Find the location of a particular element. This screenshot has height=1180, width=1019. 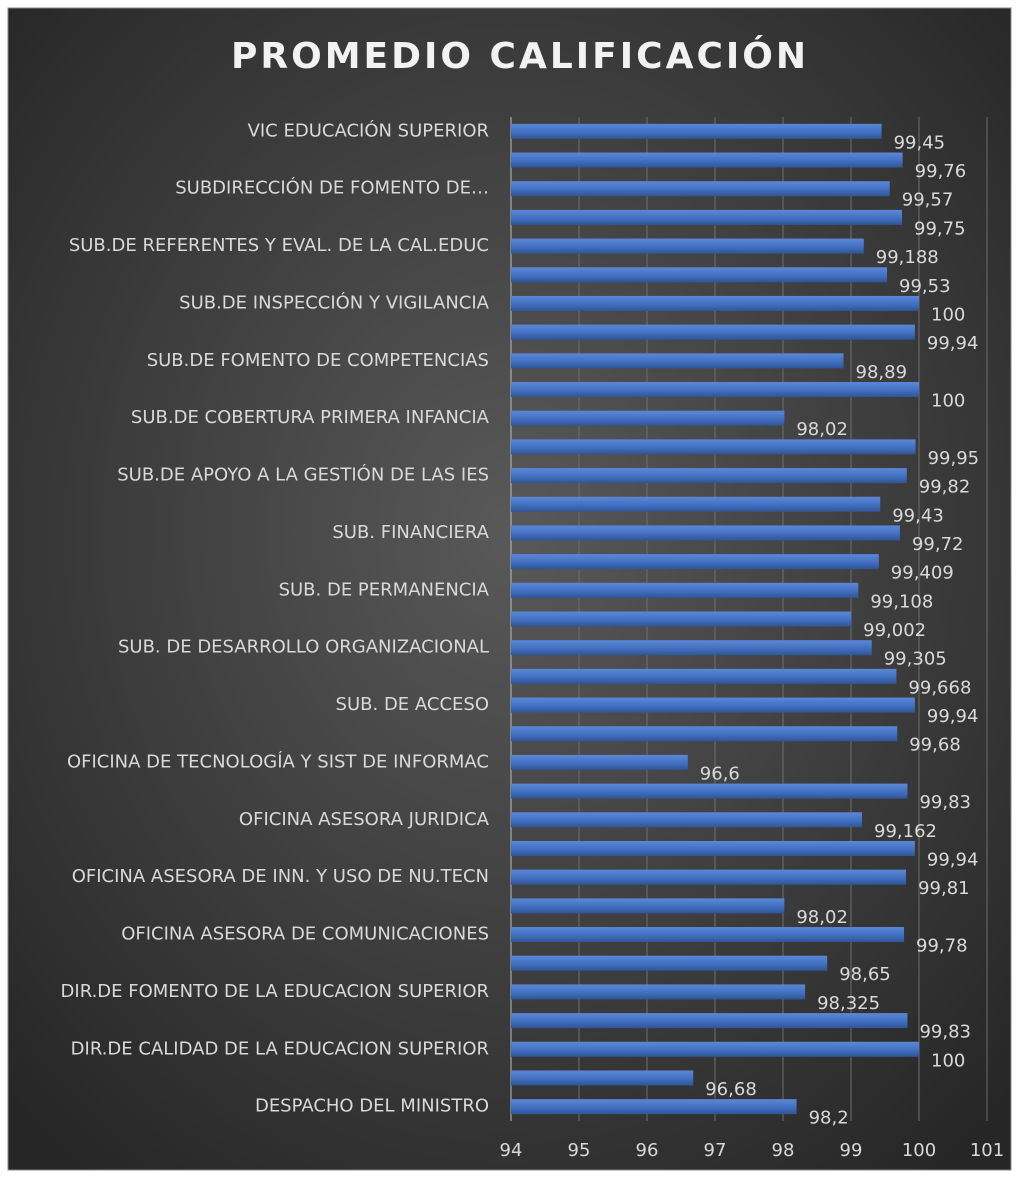

value-label: 99,305 is located at coordinates (915, 659).